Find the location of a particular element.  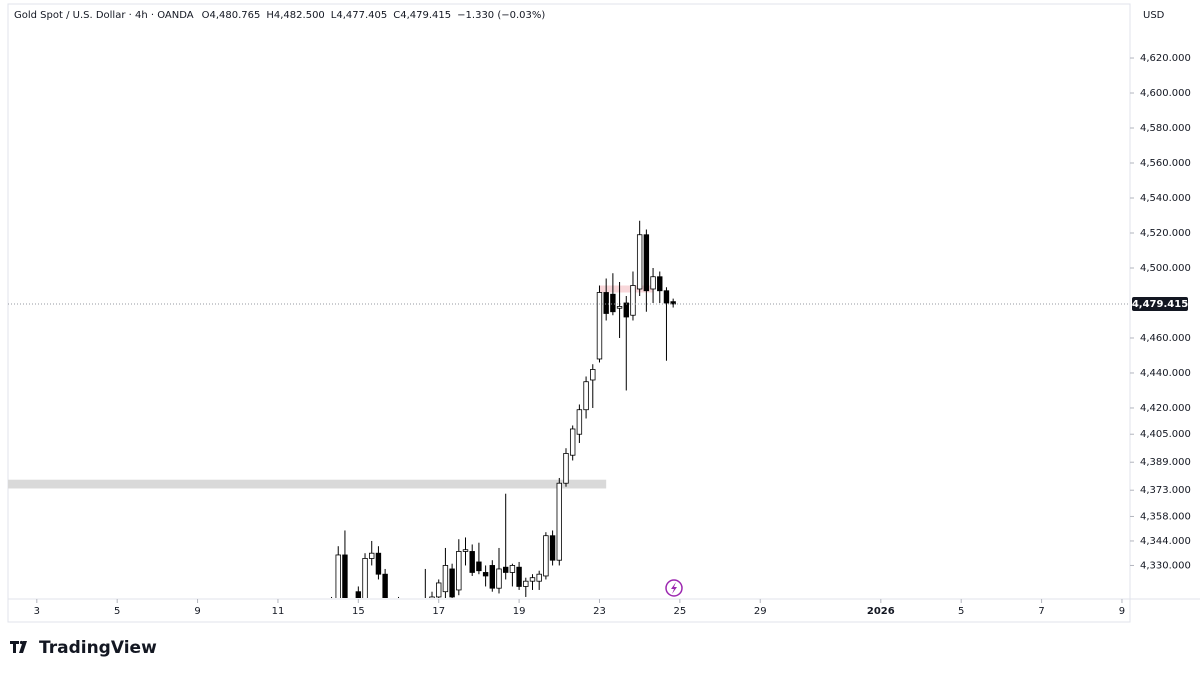

x-tick-label: 25 is located at coordinates (679, 611).